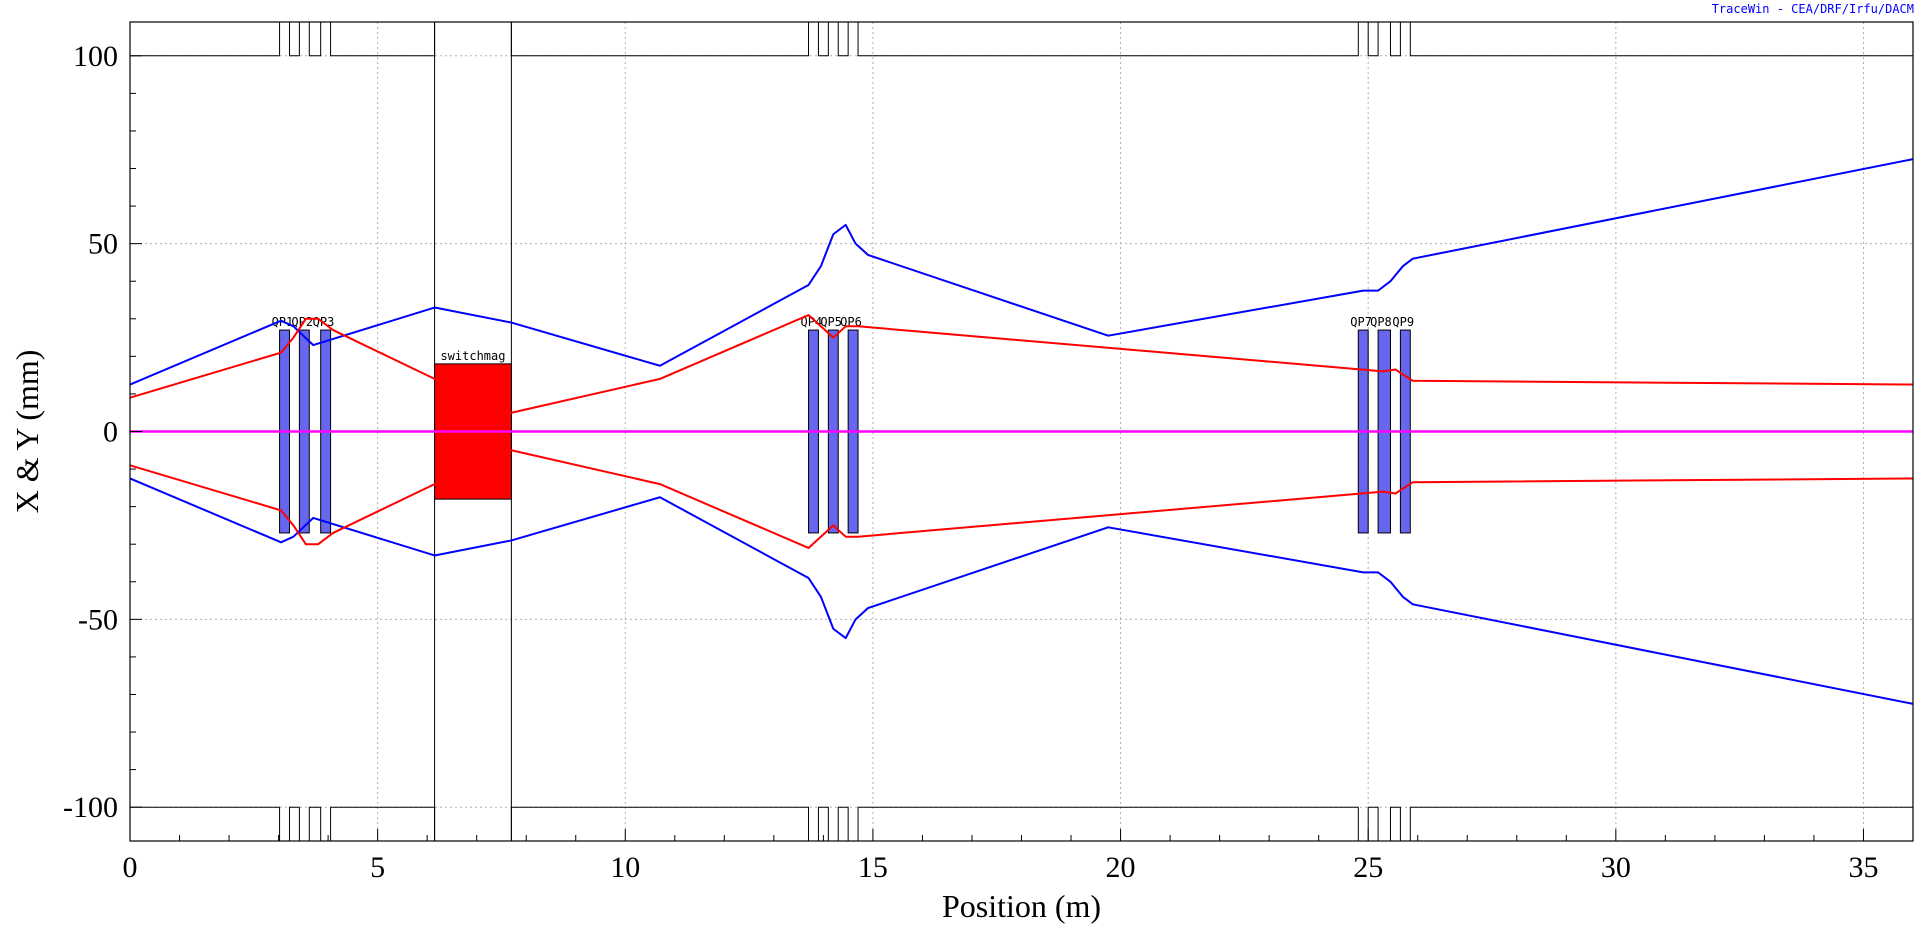 The image size is (1920, 931). Describe the element at coordinates (98, 619) in the screenshot. I see `y-tick-label: -50` at that location.